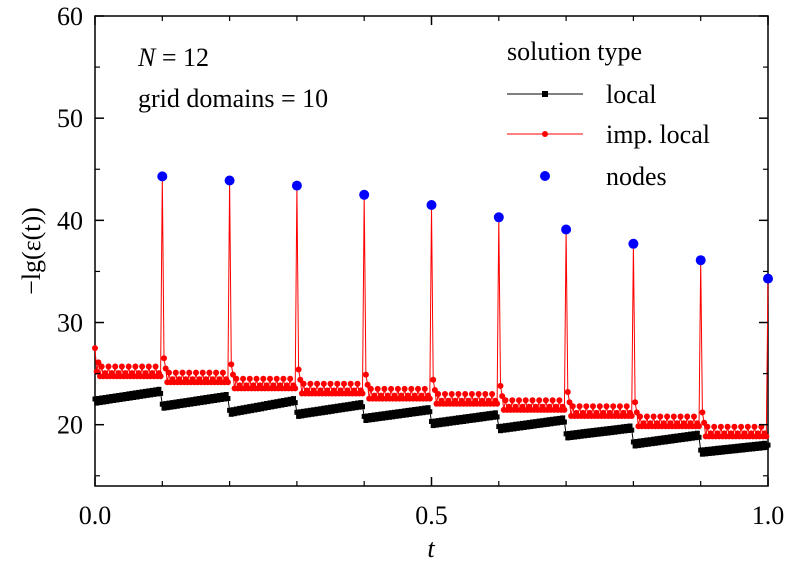  What do you see at coordinates (574, 51) in the screenshot?
I see `legend-title: solution type` at bounding box center [574, 51].